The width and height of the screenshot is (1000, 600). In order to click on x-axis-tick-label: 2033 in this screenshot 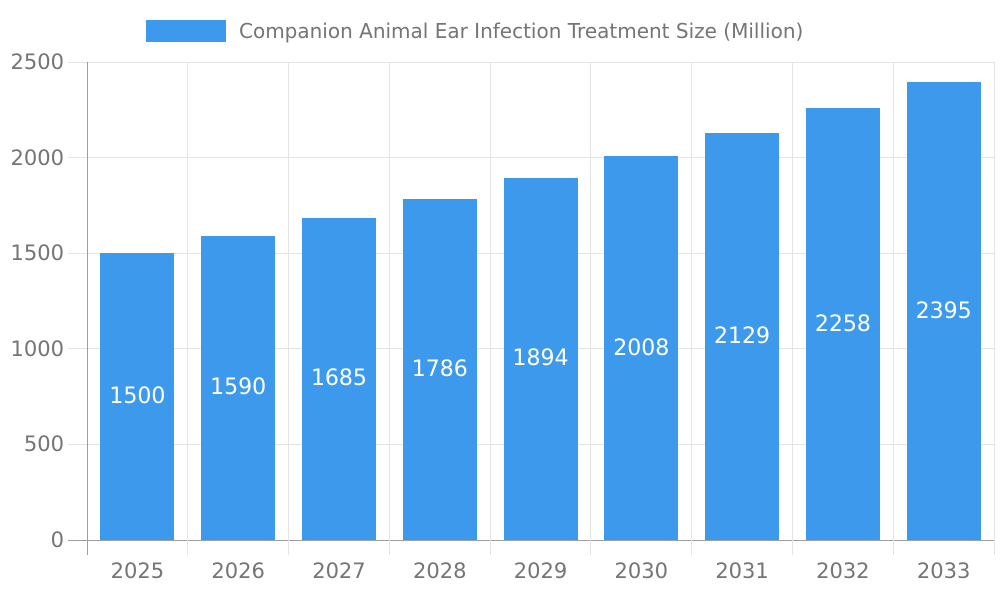, I will do `click(943, 571)`.